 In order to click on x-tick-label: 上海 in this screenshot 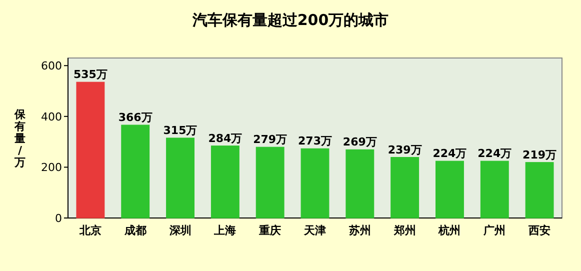, I will do `click(224, 230)`.